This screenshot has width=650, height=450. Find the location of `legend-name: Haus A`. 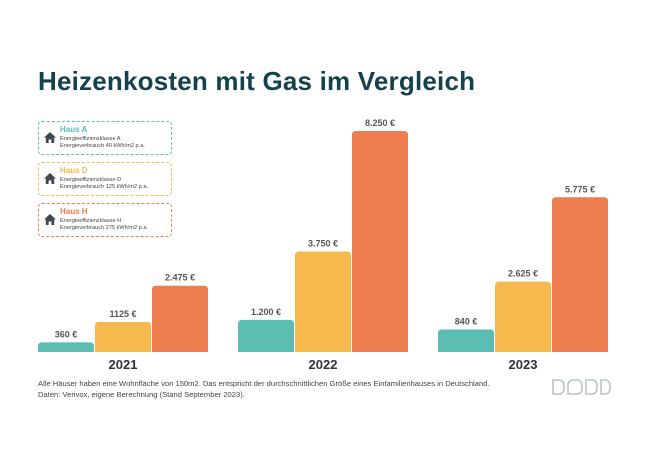

legend-name: Haus A is located at coordinates (74, 129).